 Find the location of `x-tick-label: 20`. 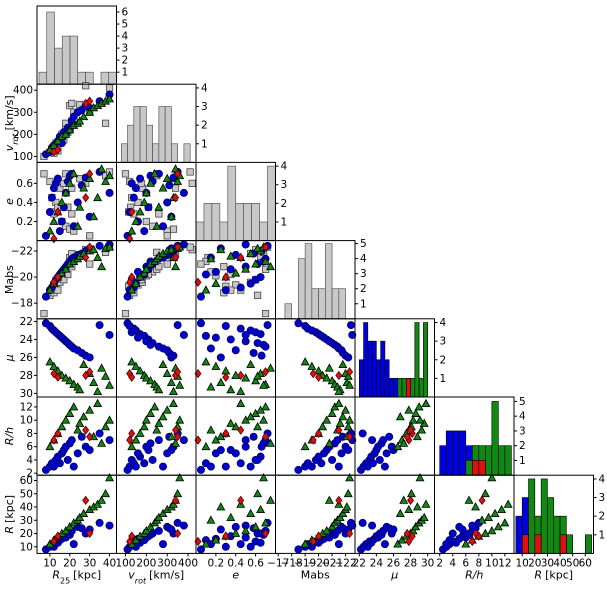

x-tick-label: 20 is located at coordinates (534, 563).